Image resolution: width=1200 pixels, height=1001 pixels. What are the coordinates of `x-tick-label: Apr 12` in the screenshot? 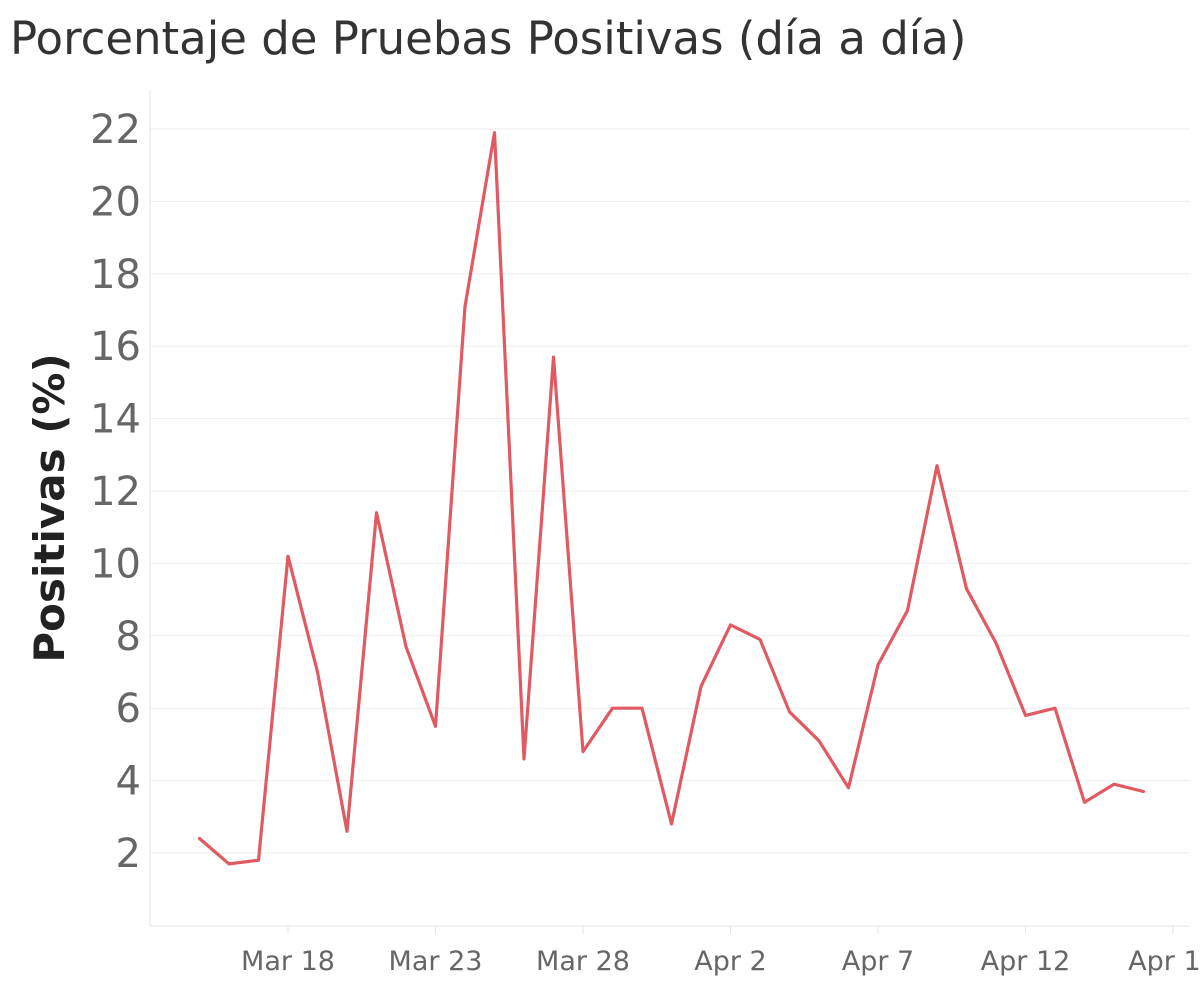 It's located at (1026, 961).